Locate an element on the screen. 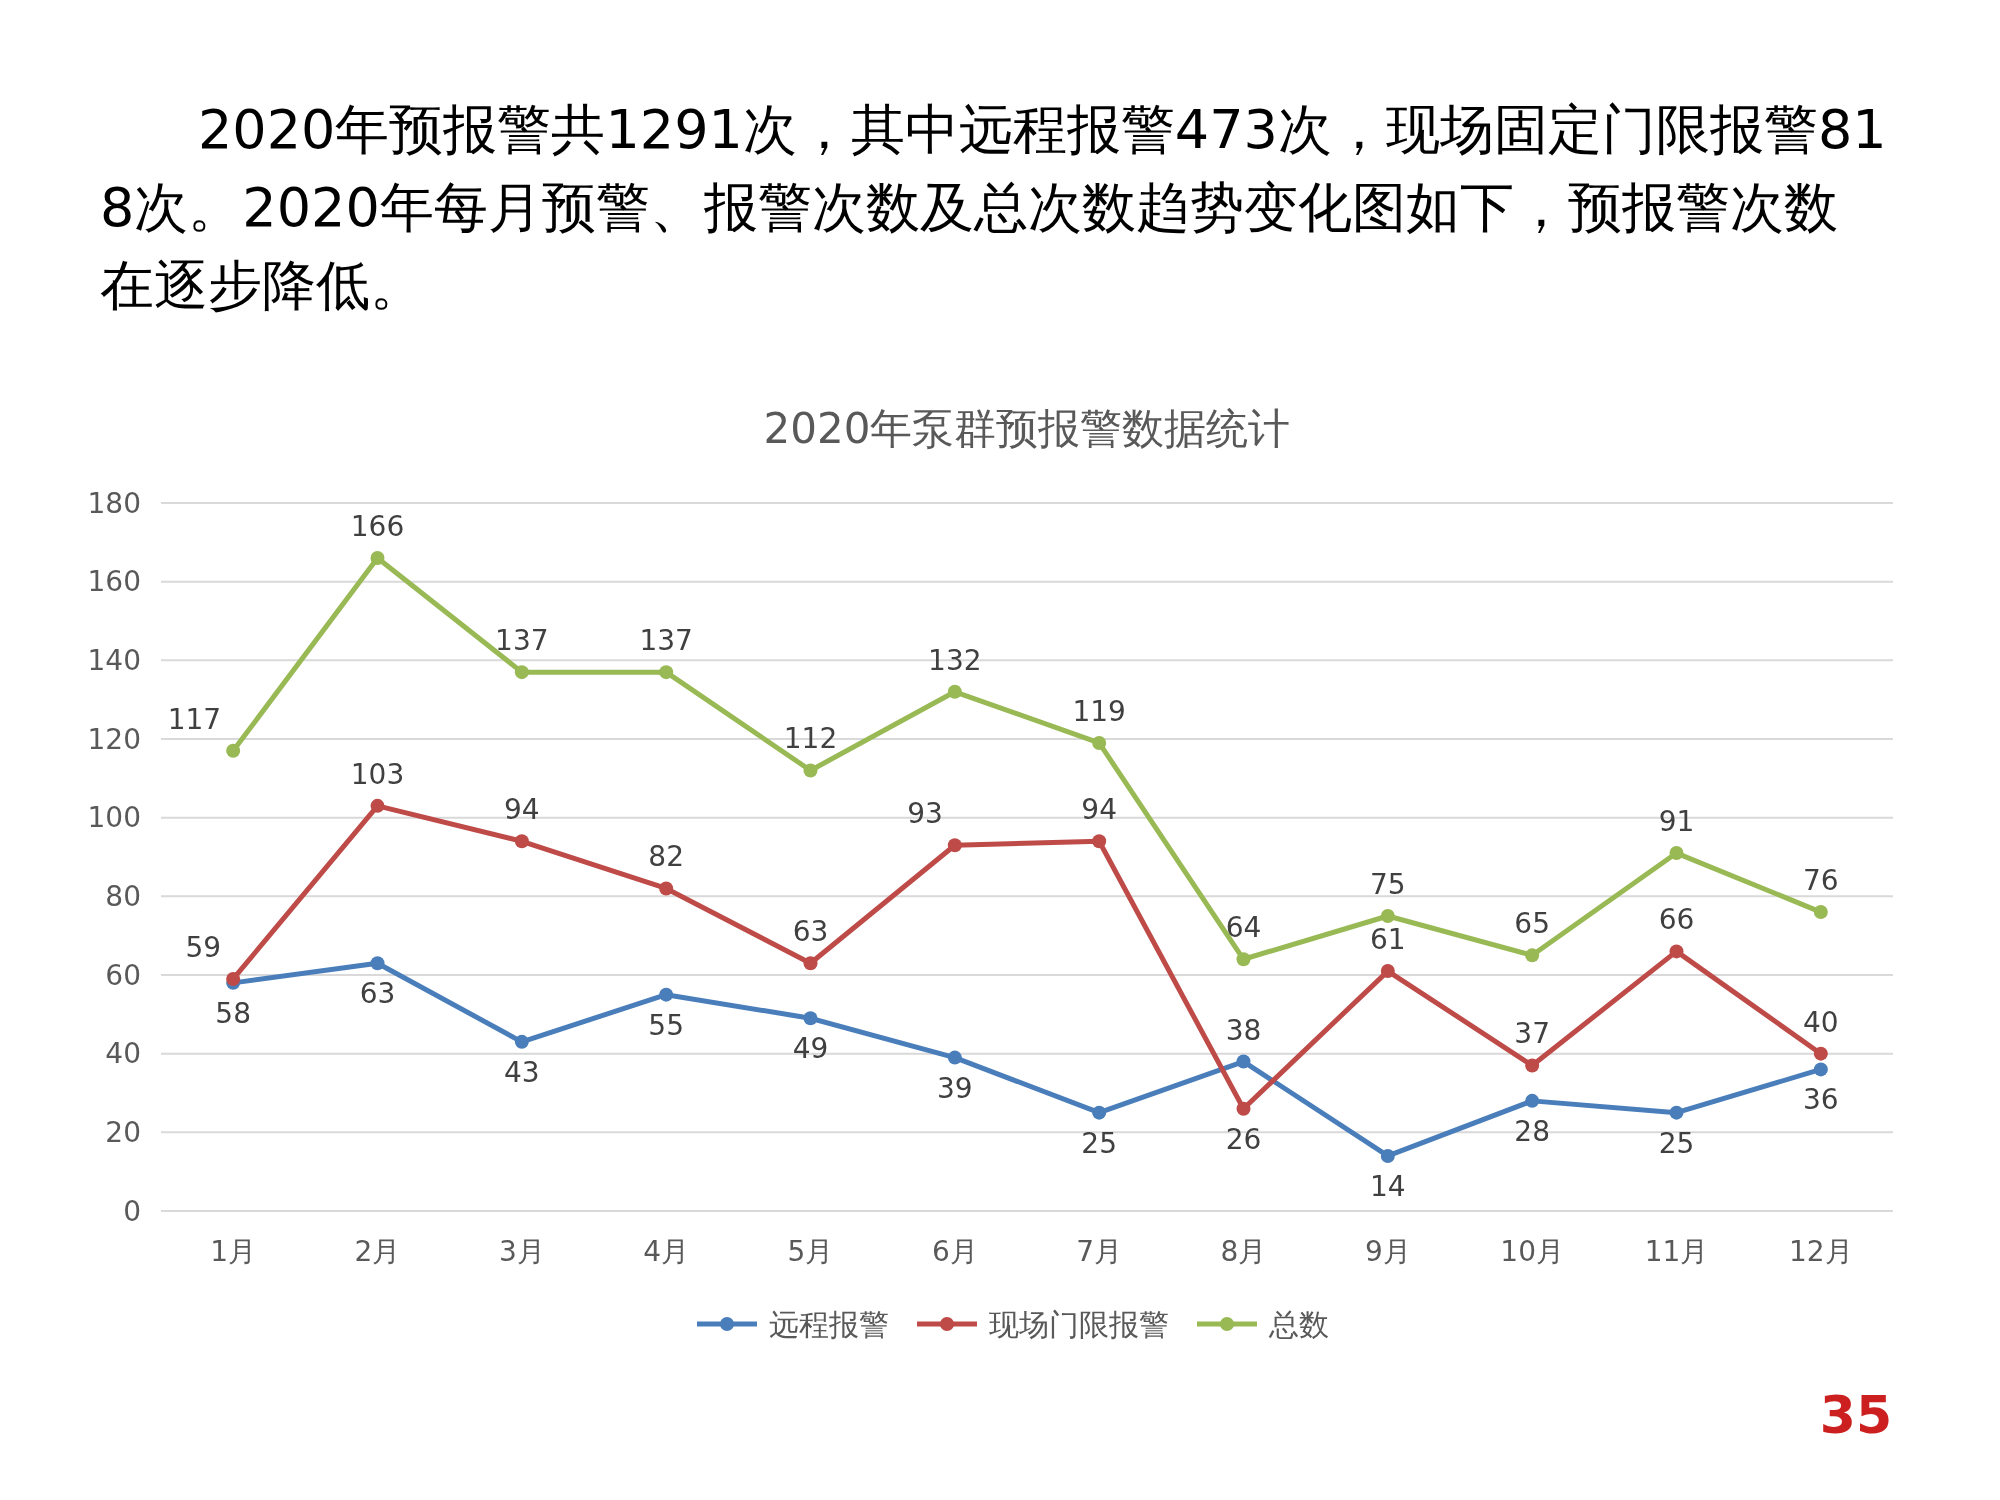 The image size is (2000, 1500). y-tick-label: 80 is located at coordinates (123, 897).